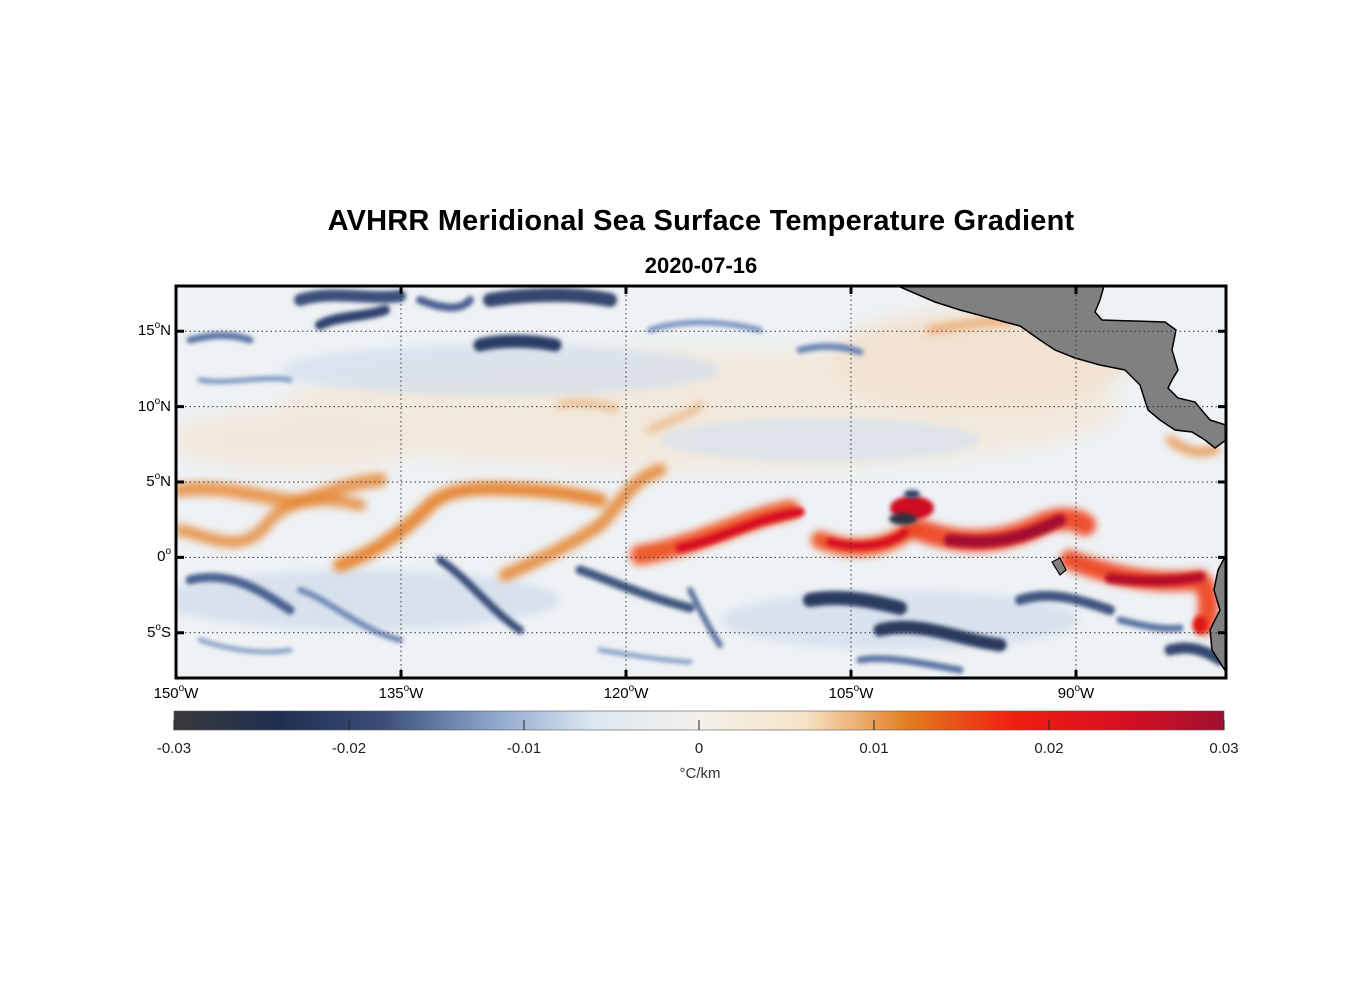  What do you see at coordinates (1217, 614) in the screenshot?
I see `south-america` at bounding box center [1217, 614].